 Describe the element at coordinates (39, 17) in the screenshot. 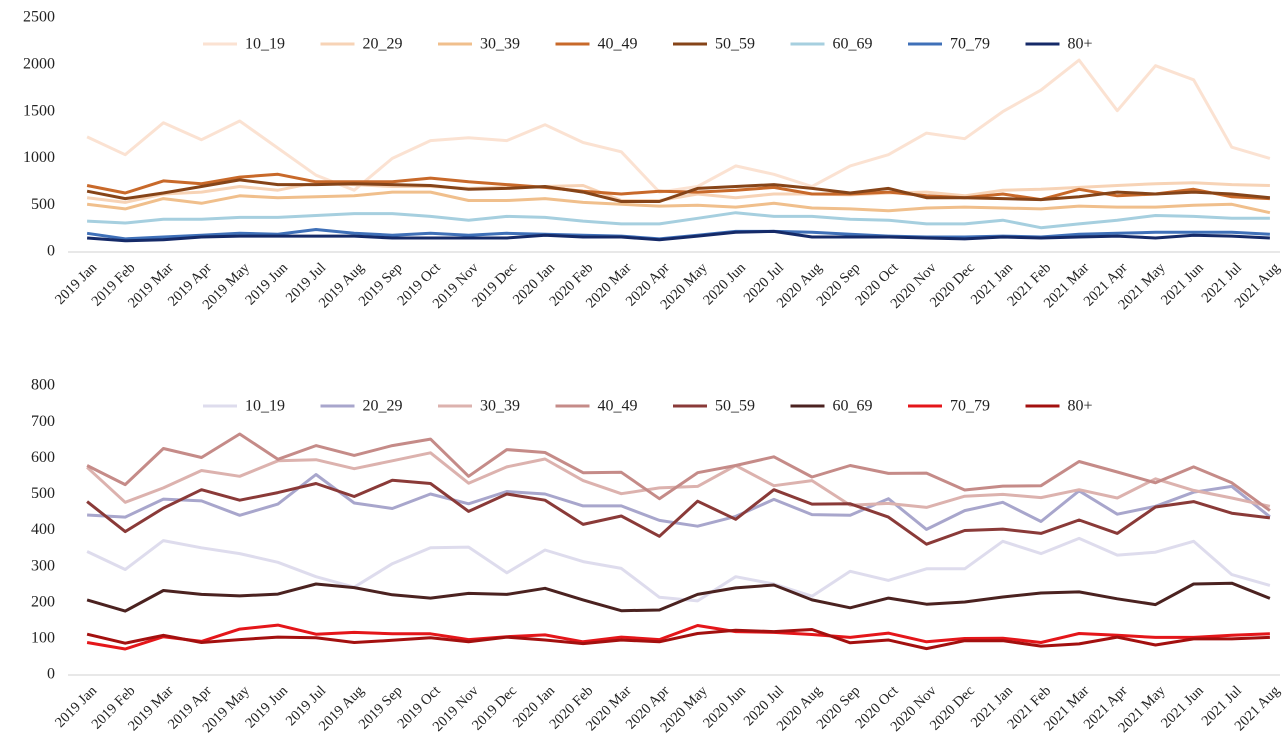

I see `y-tick-label: 2500` at that location.